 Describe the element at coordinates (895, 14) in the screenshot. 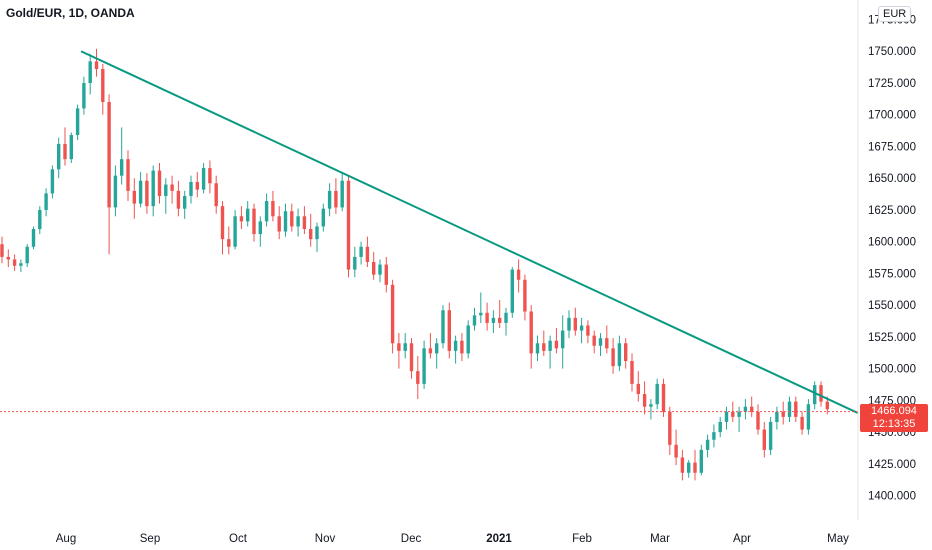

I see `currency-badge: EUR` at that location.